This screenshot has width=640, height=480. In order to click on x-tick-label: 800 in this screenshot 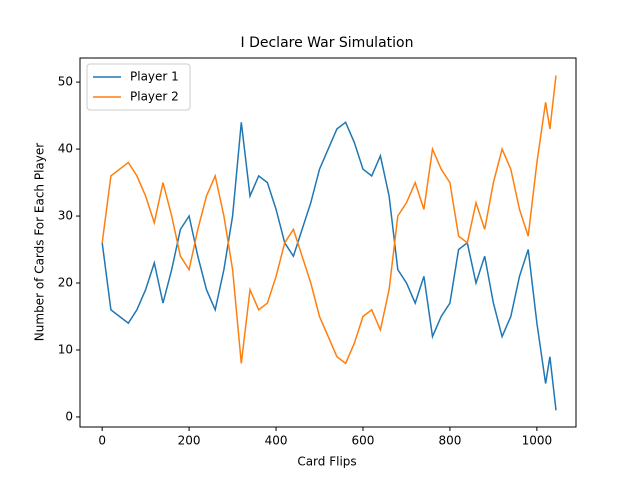, I will do `click(449, 441)`.